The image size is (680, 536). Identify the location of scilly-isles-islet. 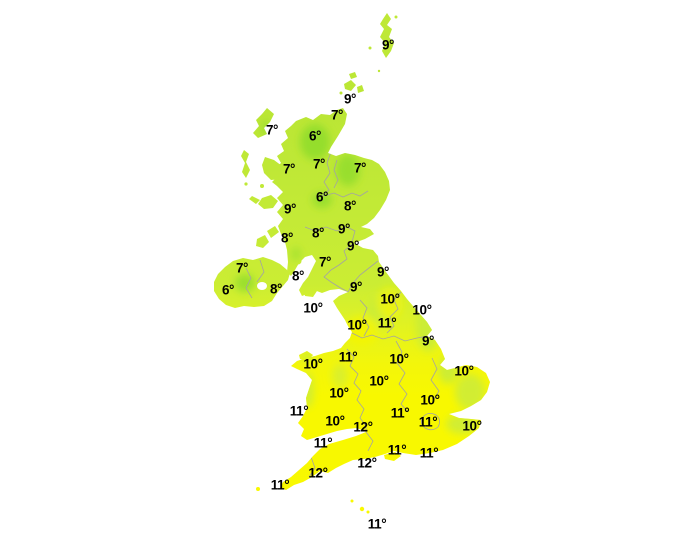
(258, 489).